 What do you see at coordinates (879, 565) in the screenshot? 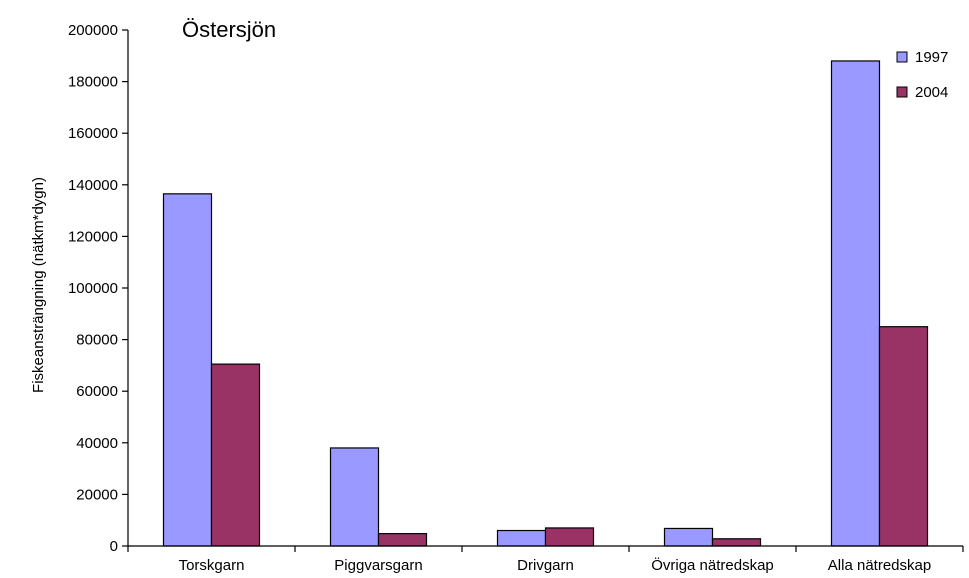
I see `category-label: Alla nätredskap` at bounding box center [879, 565].